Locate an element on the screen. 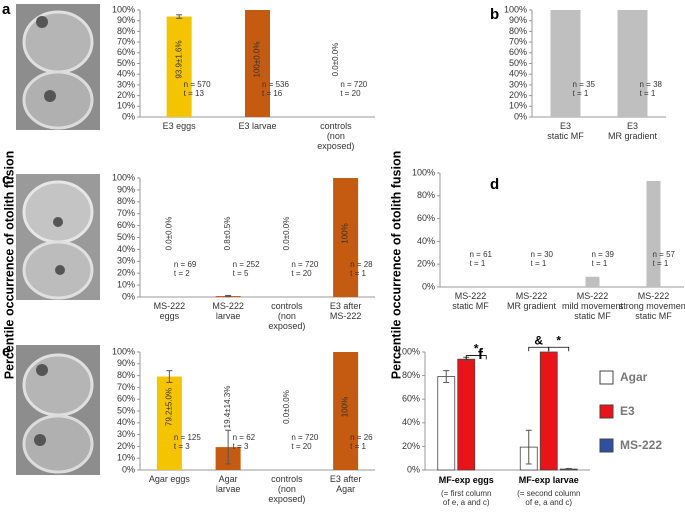 The height and width of the screenshot is (522, 685). x-tick-label-box: E3 after MS-222 is located at coordinates (345, 311).